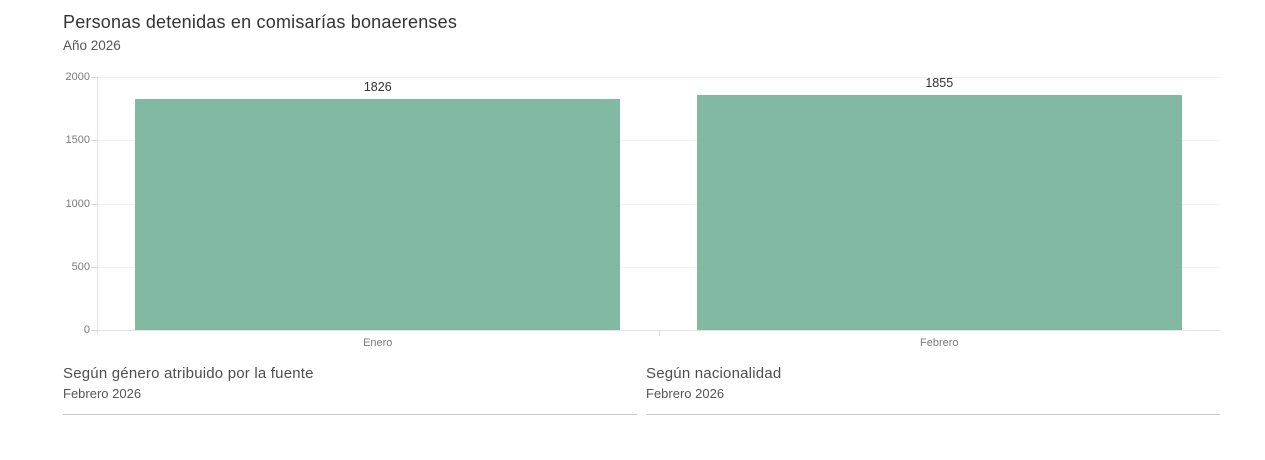 The image size is (1265, 460). What do you see at coordinates (102, 393) in the screenshot?
I see `section-subtitle-genero: Febrero 2026` at bounding box center [102, 393].